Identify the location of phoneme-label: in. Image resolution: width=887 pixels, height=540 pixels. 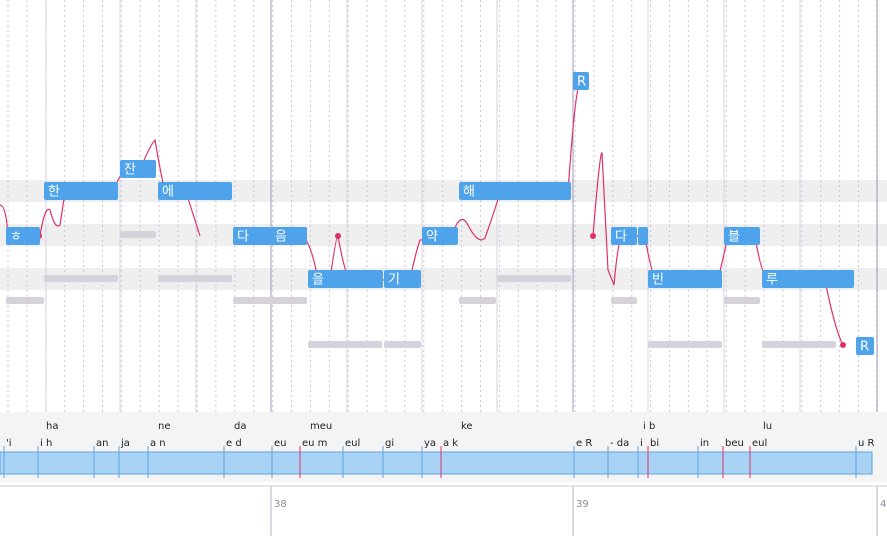
(704, 443).